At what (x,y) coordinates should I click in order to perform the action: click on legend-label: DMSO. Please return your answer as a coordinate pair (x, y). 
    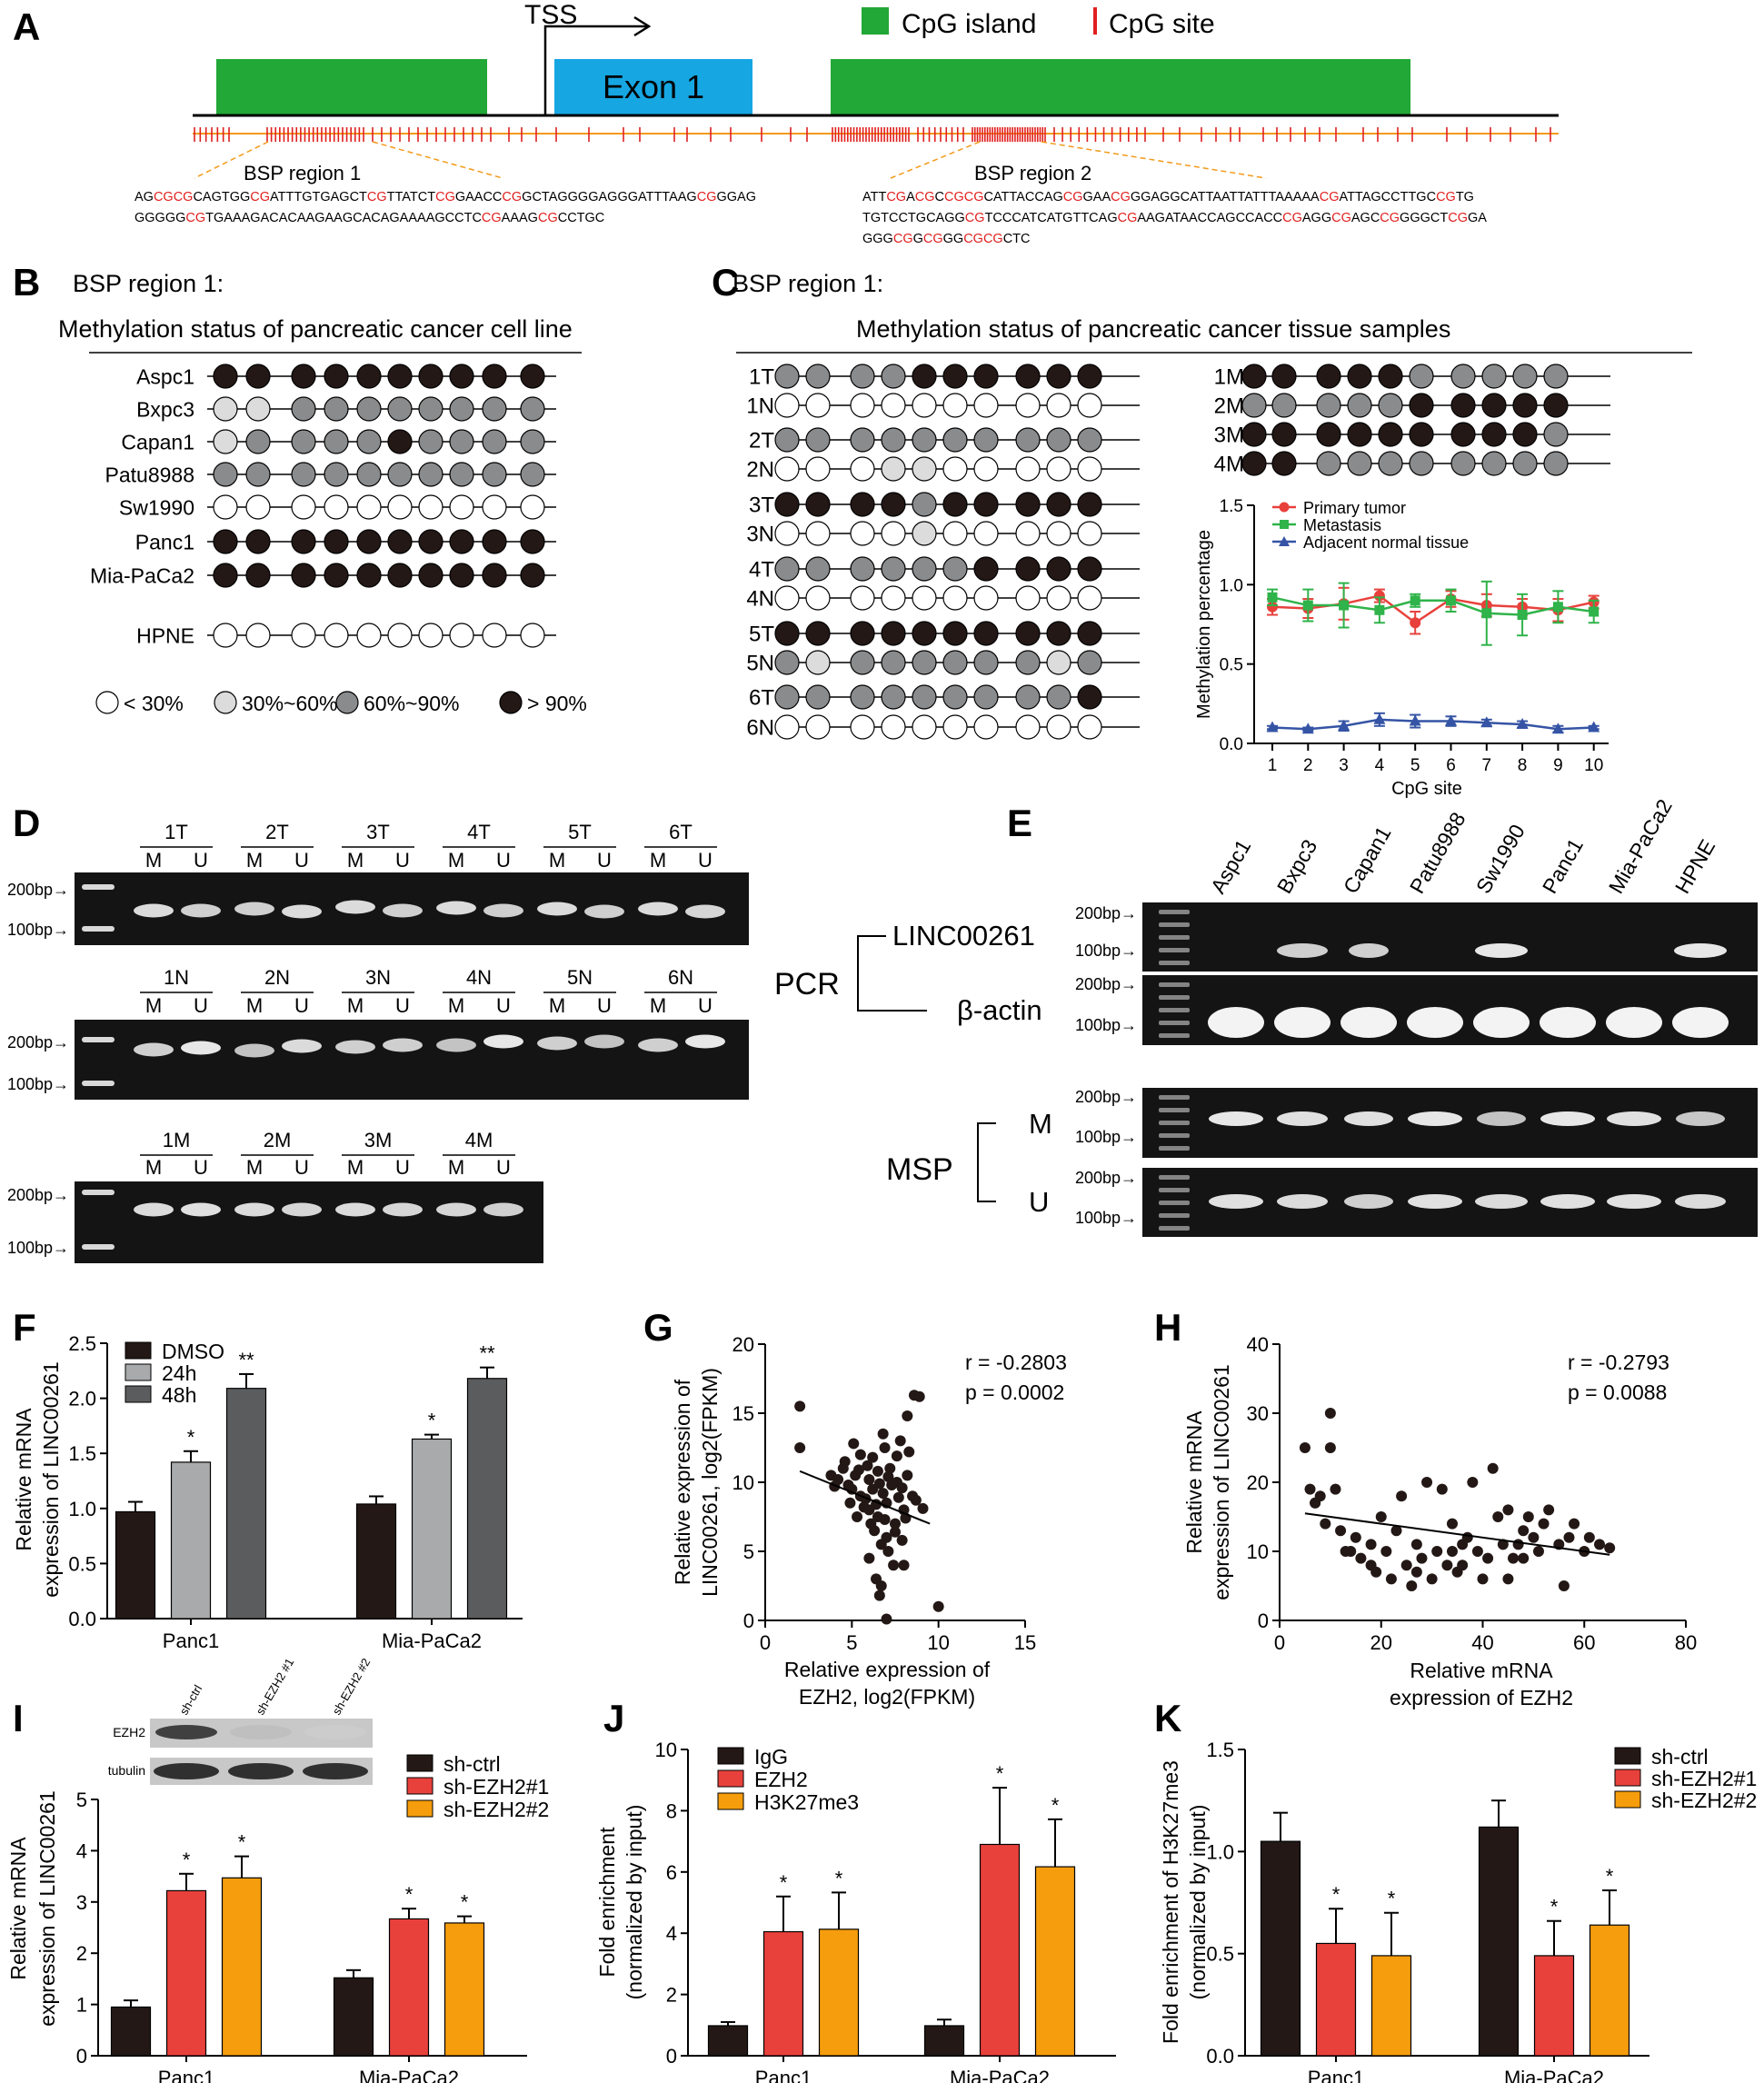
    Looking at the image, I should click on (193, 1351).